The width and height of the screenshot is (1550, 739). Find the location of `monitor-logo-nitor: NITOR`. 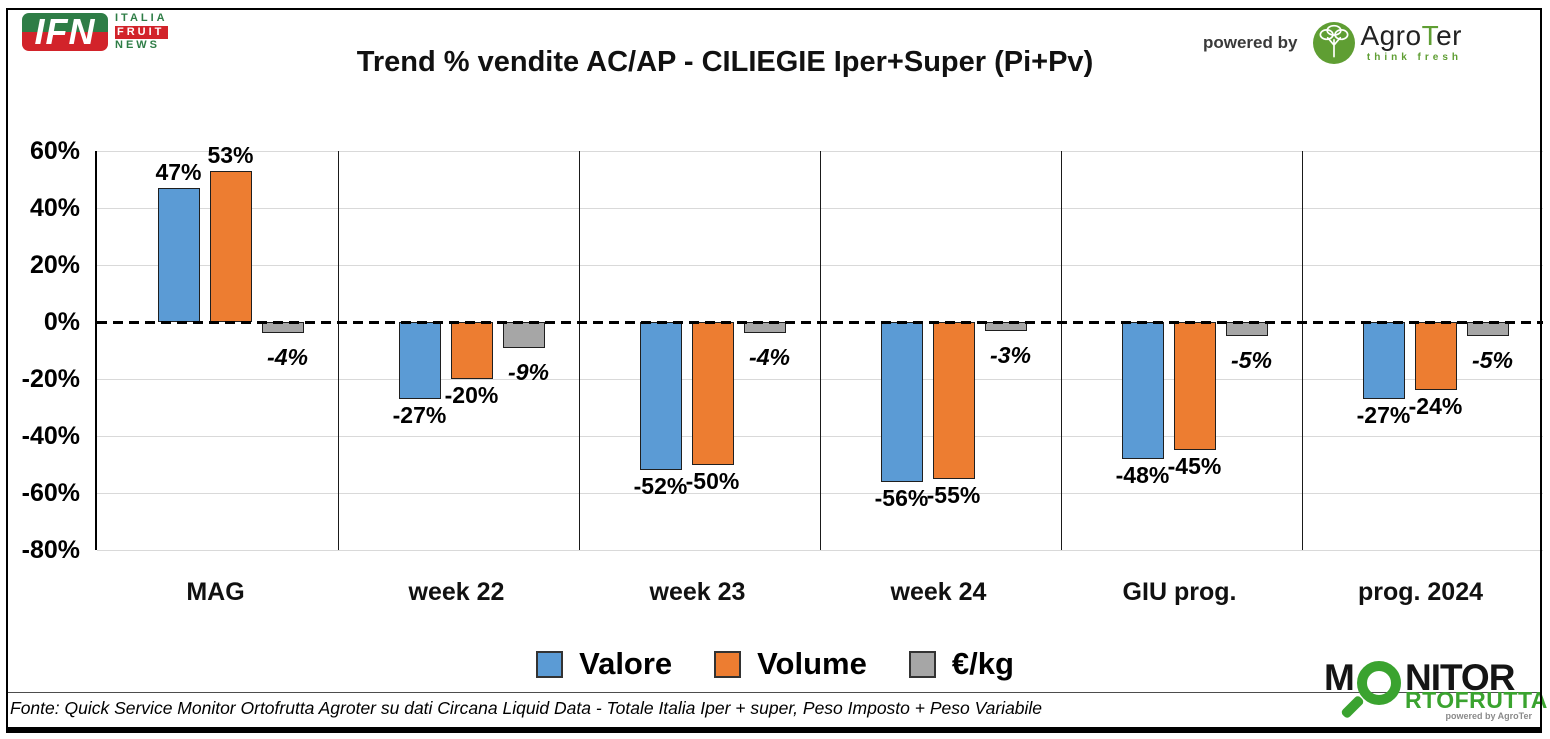

monitor-logo-nitor: NITOR is located at coordinates (1460, 677).